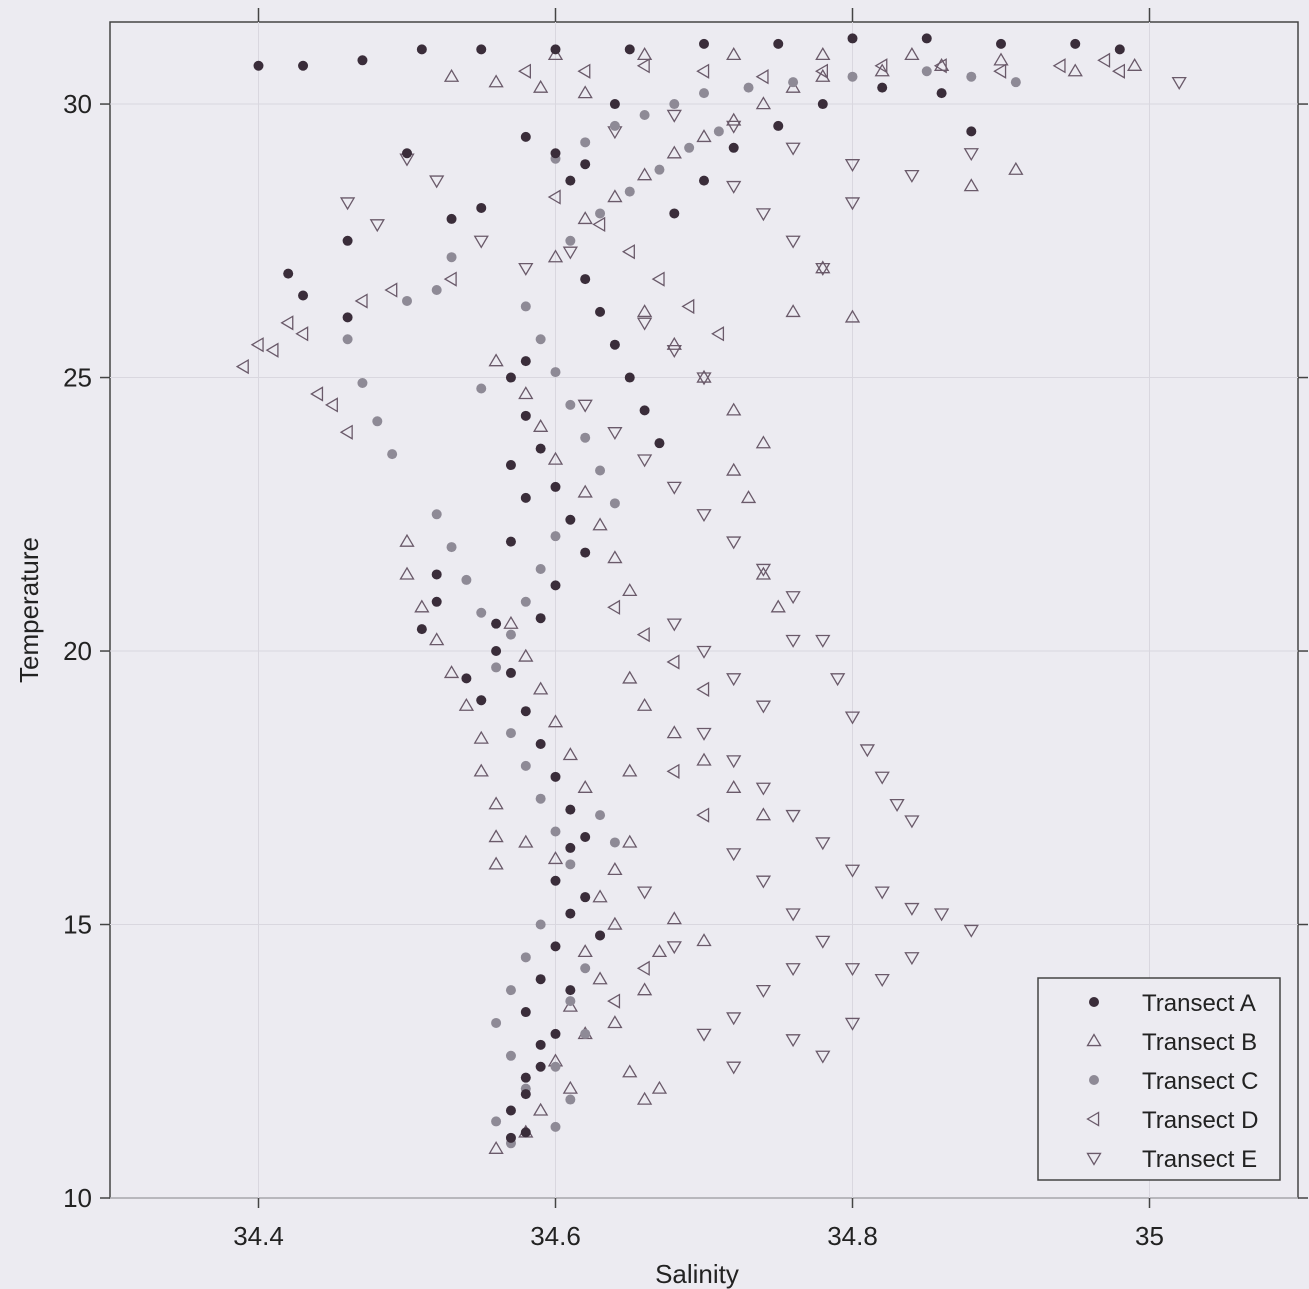 The height and width of the screenshot is (1289, 1309). What do you see at coordinates (77, 925) in the screenshot?
I see `y-tick-label: 15` at bounding box center [77, 925].